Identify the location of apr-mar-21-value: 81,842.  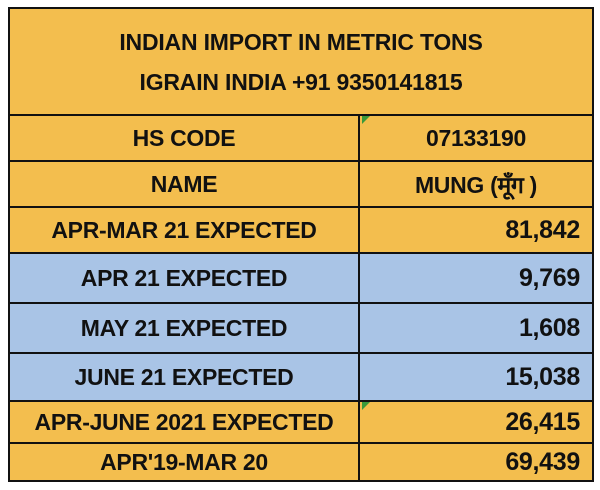
(542, 229).